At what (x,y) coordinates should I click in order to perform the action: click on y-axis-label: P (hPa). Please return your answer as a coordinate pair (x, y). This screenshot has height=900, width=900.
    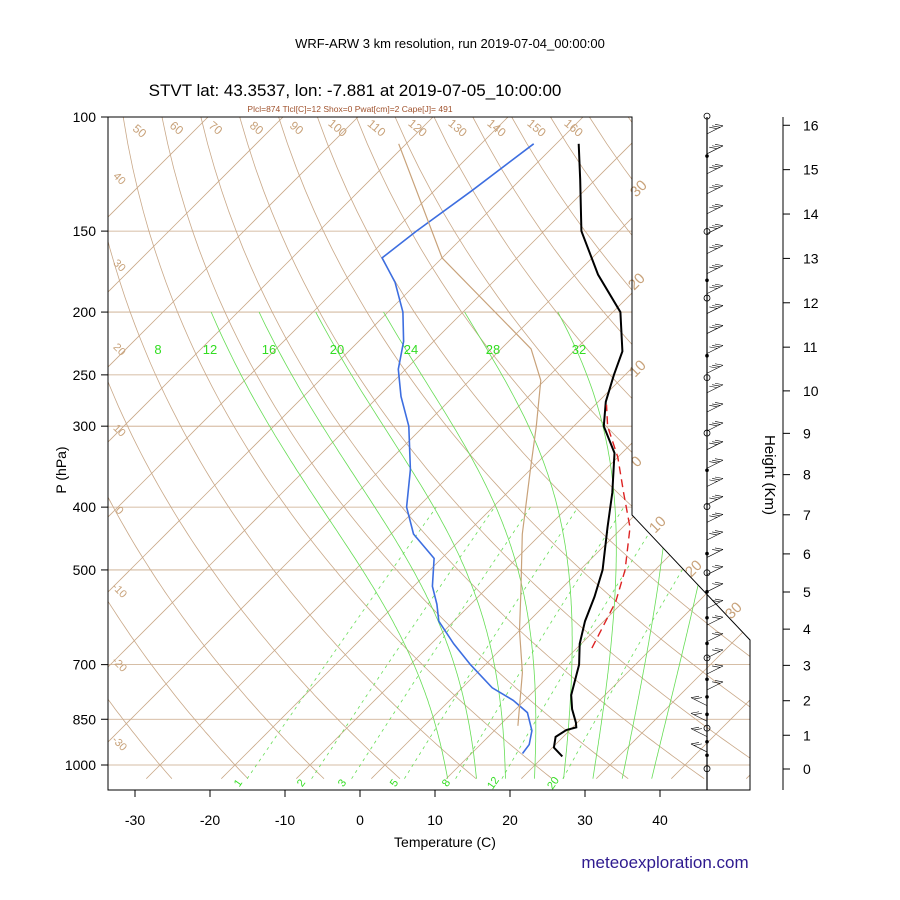
    Looking at the image, I should click on (61, 469).